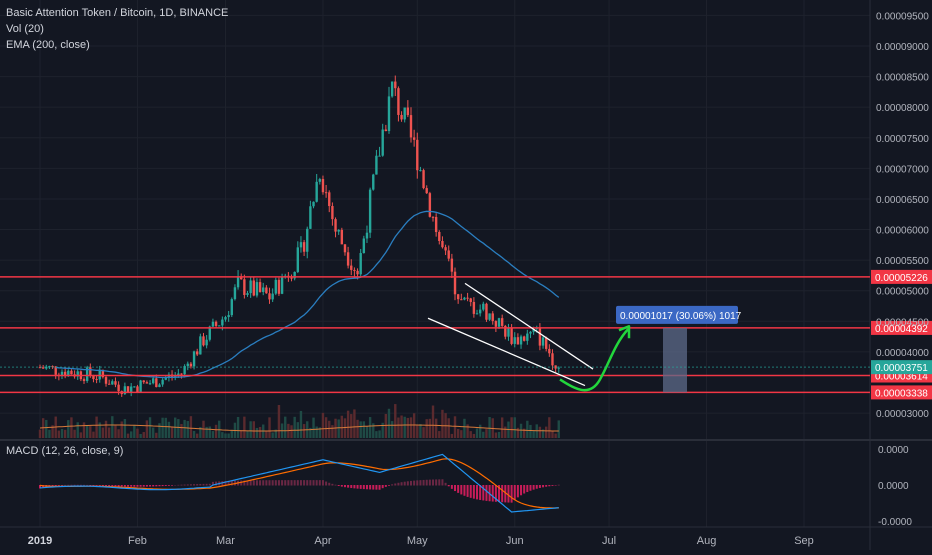  Describe the element at coordinates (902, 292) in the screenshot. I see `price-tick-label: 0.00005000` at that location.